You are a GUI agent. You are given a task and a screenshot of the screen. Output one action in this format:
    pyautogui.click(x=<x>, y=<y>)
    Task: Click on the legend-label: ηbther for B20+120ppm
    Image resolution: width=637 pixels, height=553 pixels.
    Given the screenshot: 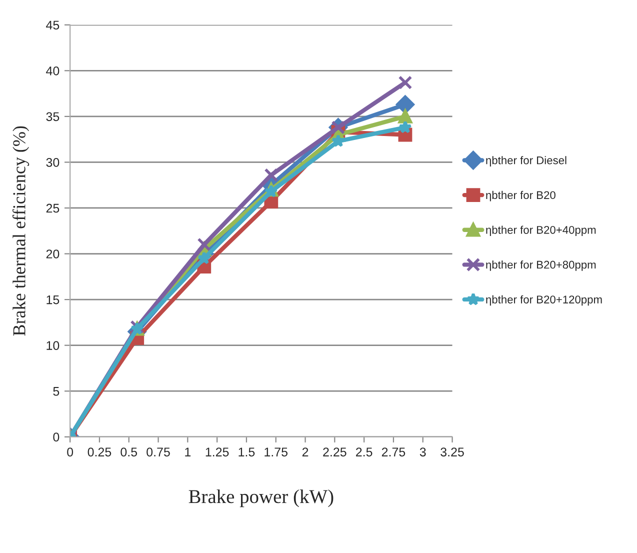 What is the action you would take?
    pyautogui.click(x=544, y=300)
    